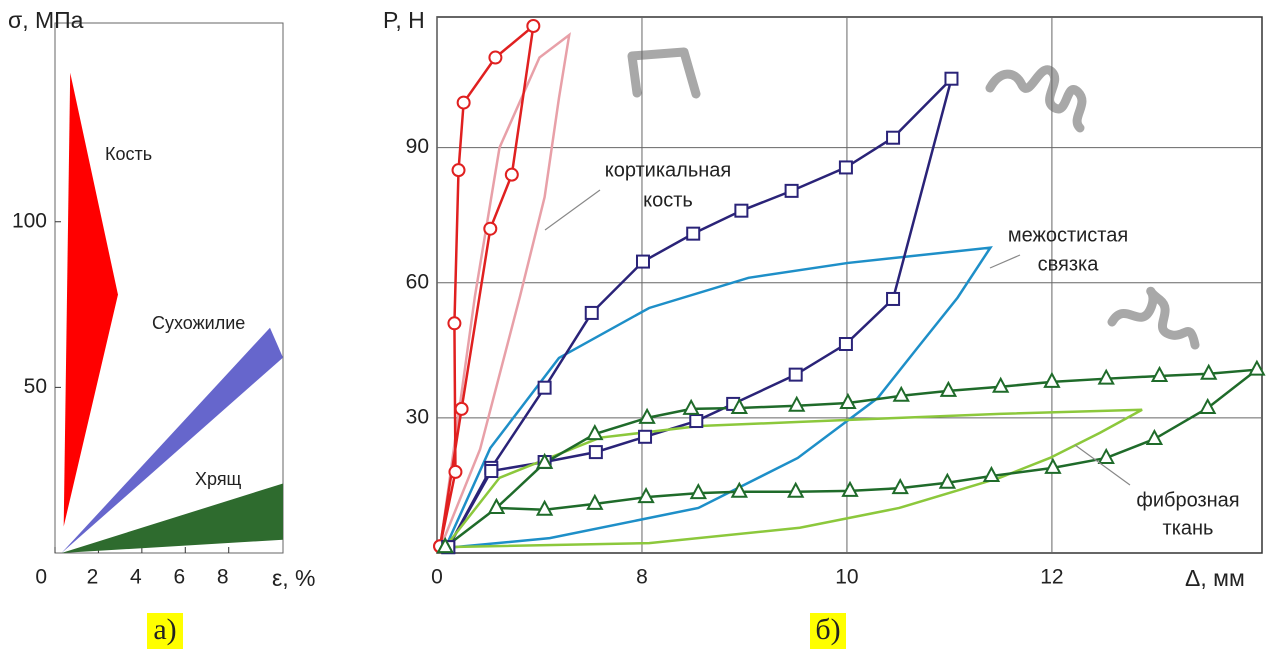 The height and width of the screenshot is (652, 1267). Describe the element at coordinates (169, 288) in the screenshot. I see `plot-frame` at that location.